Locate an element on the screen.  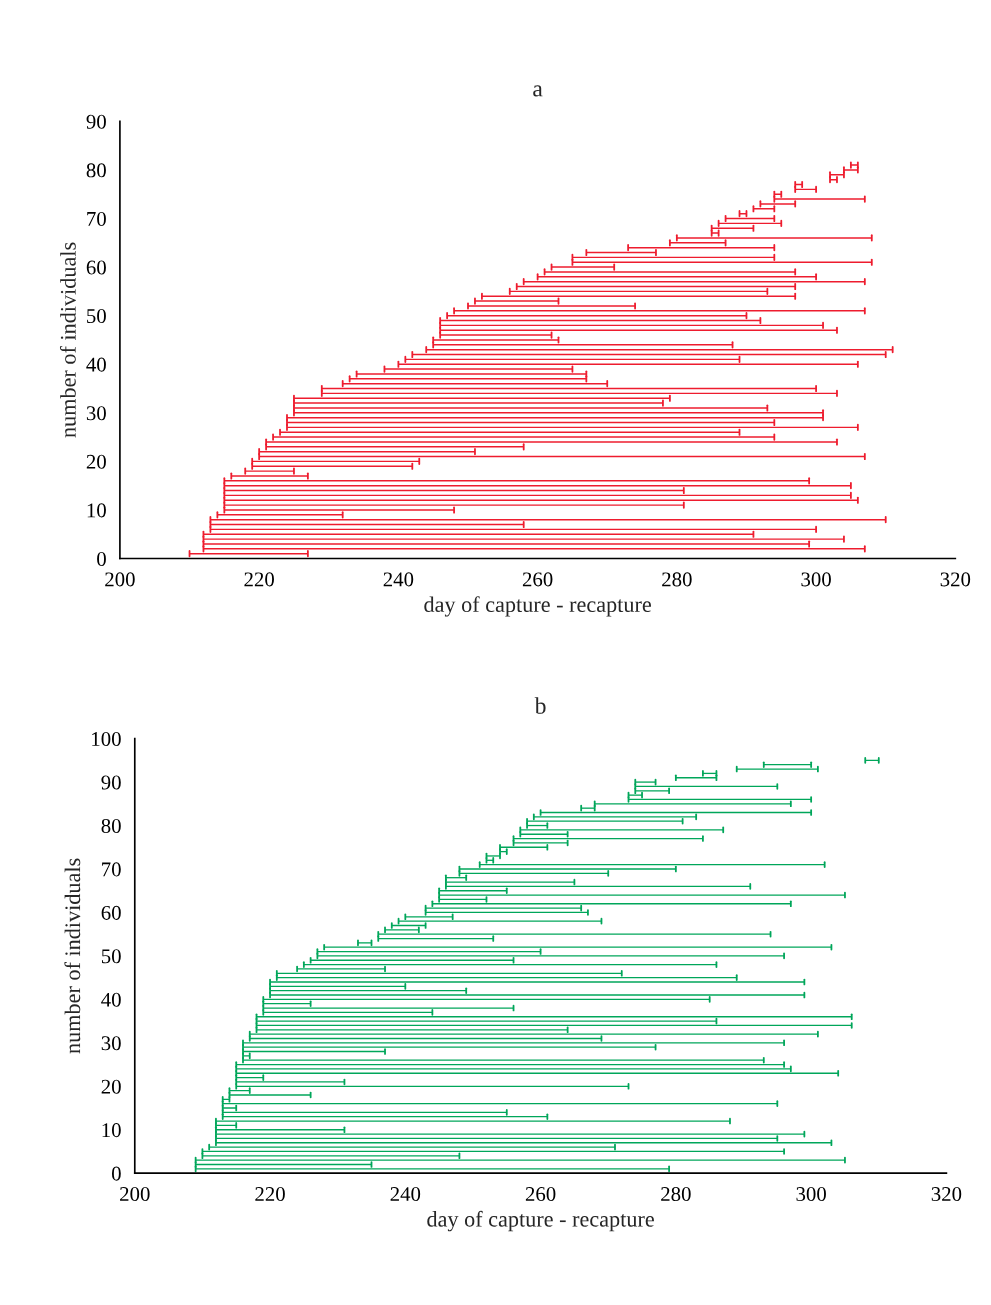
chart-title: b is located at coordinates (540, 705).